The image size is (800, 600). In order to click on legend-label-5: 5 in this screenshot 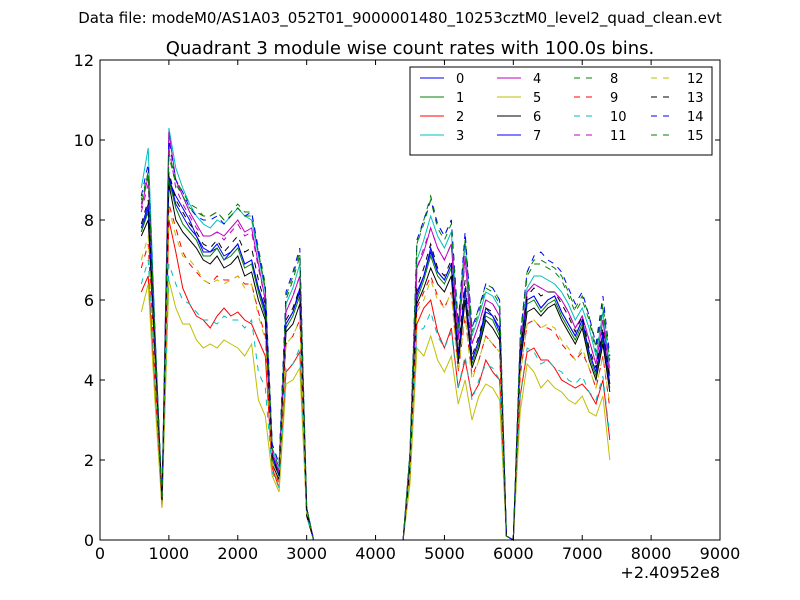, I will do `click(537, 98)`.